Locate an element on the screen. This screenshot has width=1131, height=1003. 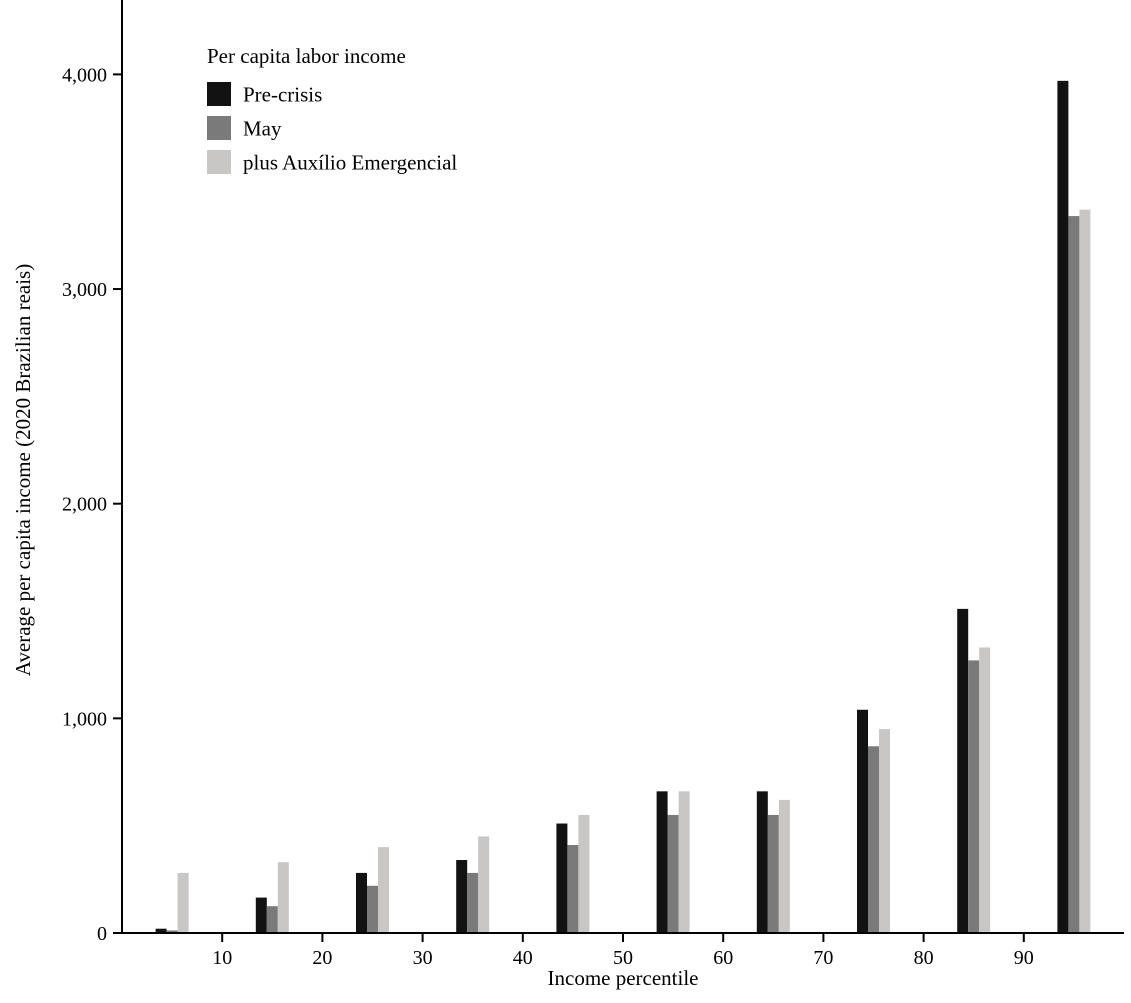
legend-title: Per capita labor income is located at coordinates (306, 56).